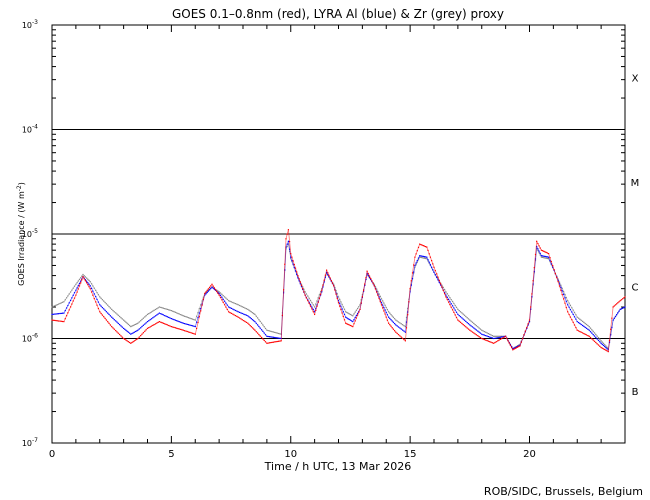 The width and height of the screenshot is (650, 500). Describe the element at coordinates (52, 454) in the screenshot. I see `x-tick-label: 0` at that location.